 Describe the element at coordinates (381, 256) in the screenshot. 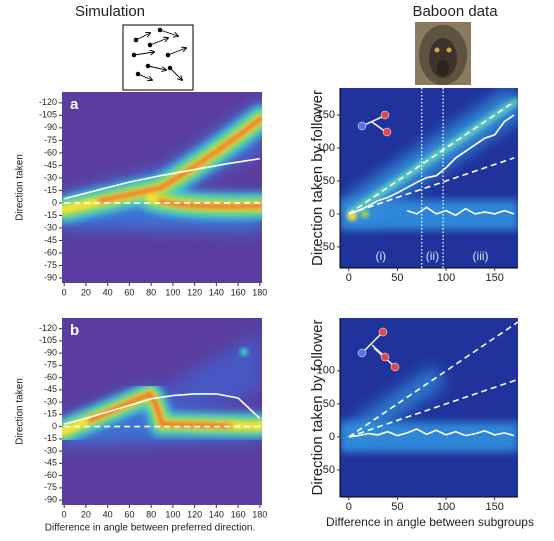

I see `annotation: (i)` at that location.